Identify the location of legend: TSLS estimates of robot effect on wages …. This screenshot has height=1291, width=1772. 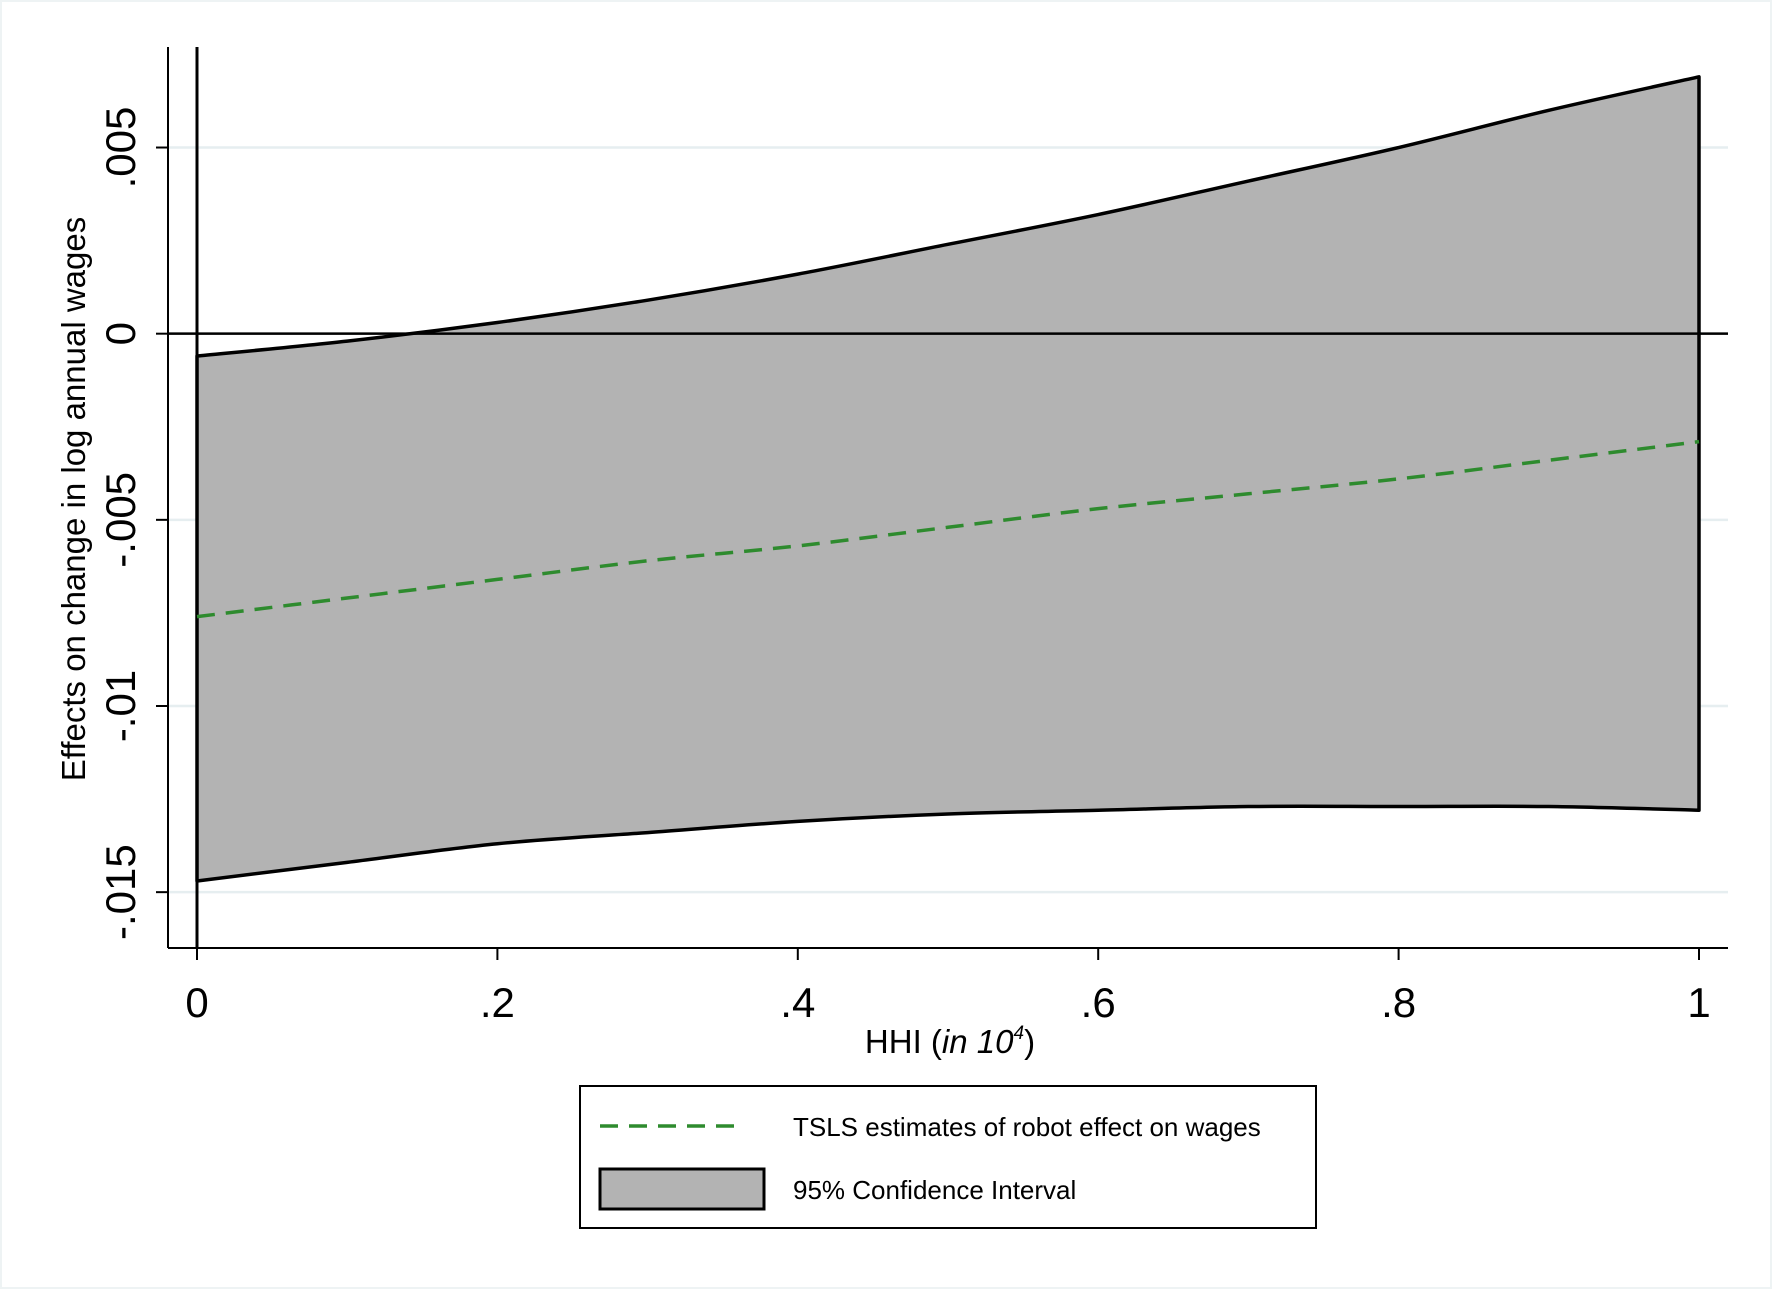
(948, 1157).